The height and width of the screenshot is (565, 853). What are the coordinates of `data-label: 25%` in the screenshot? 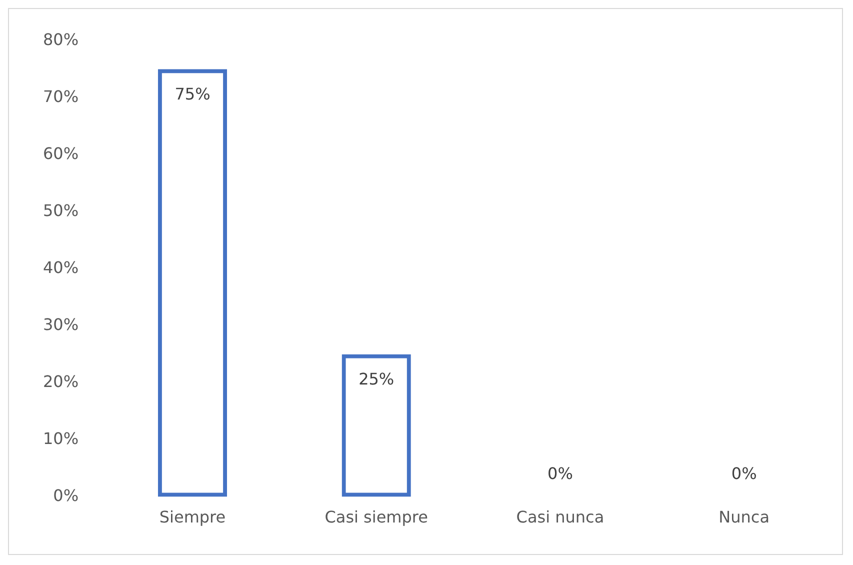 It's located at (376, 378).